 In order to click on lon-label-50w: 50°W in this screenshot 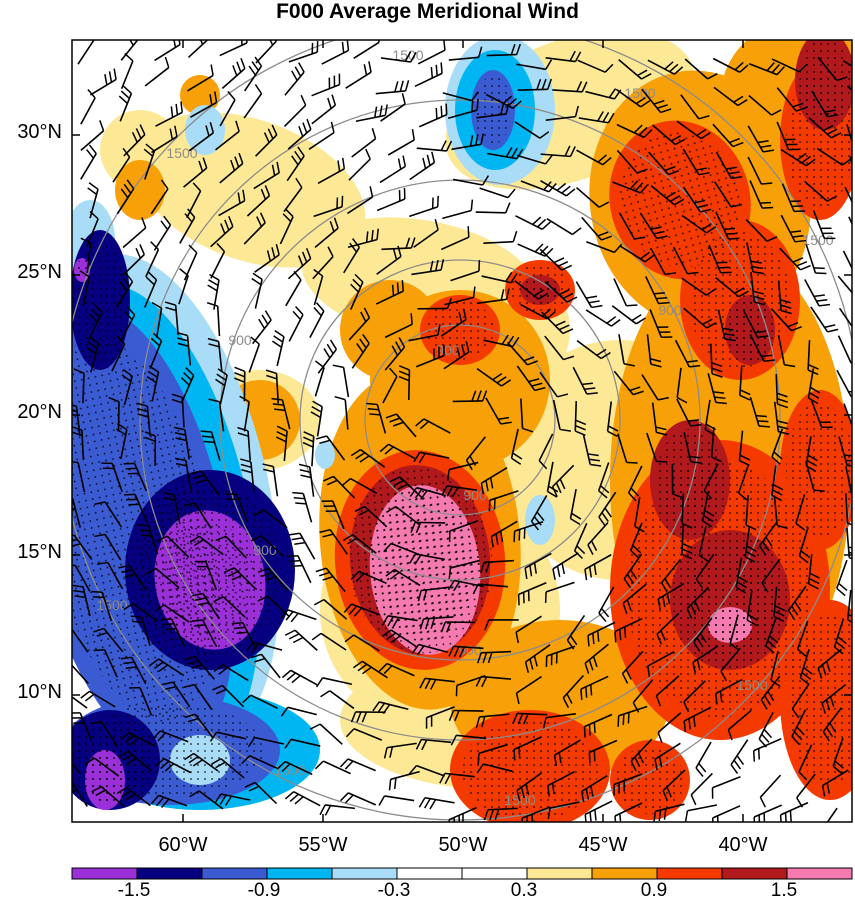, I will do `click(463, 845)`.